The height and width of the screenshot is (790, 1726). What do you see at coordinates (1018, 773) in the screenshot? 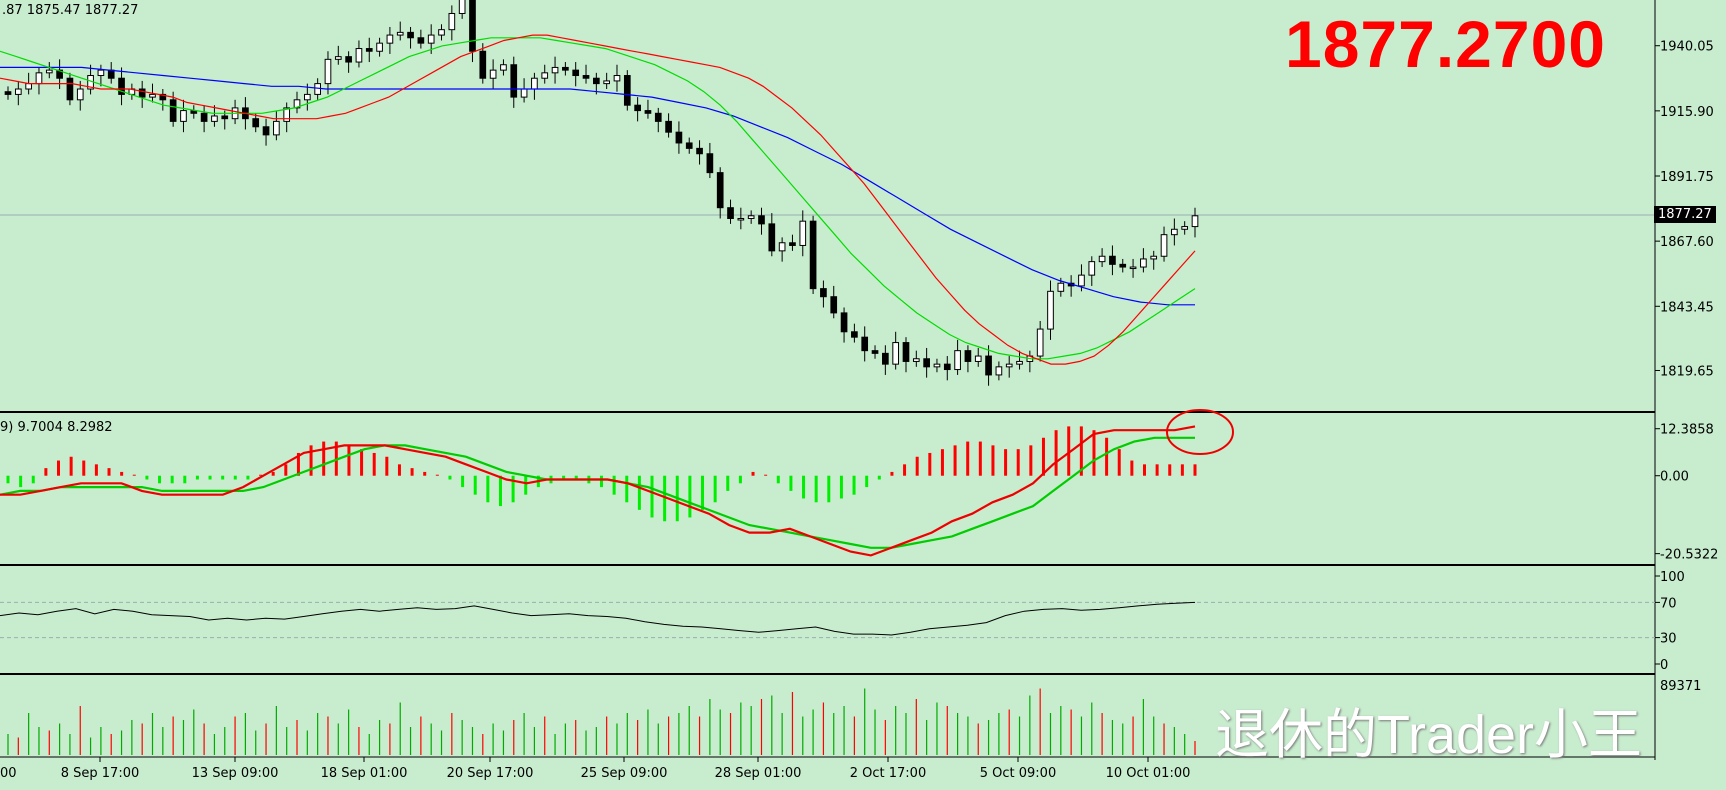
I see `time-tick-label-7: 5 Oct 09:00` at bounding box center [1018, 773].